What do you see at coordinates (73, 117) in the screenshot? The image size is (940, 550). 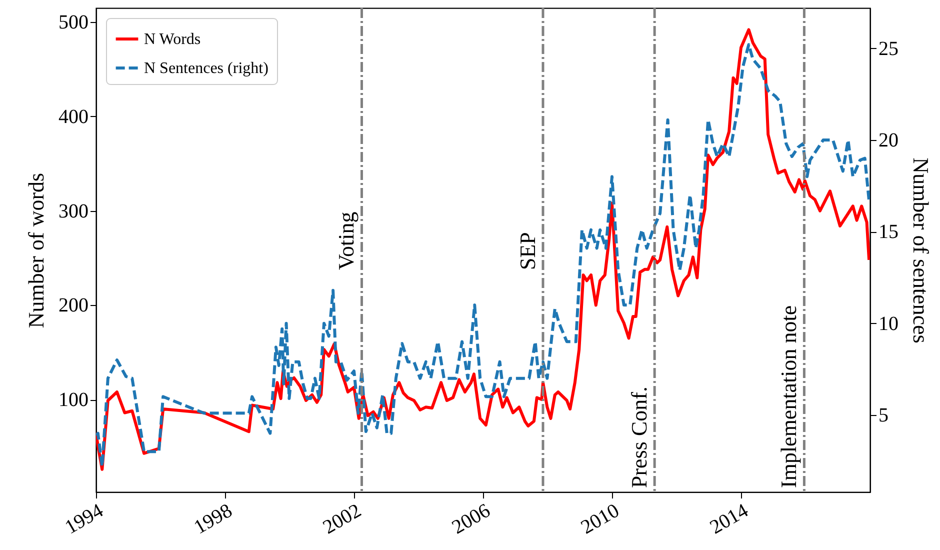 I see `y-tick-label: 400` at bounding box center [73, 117].